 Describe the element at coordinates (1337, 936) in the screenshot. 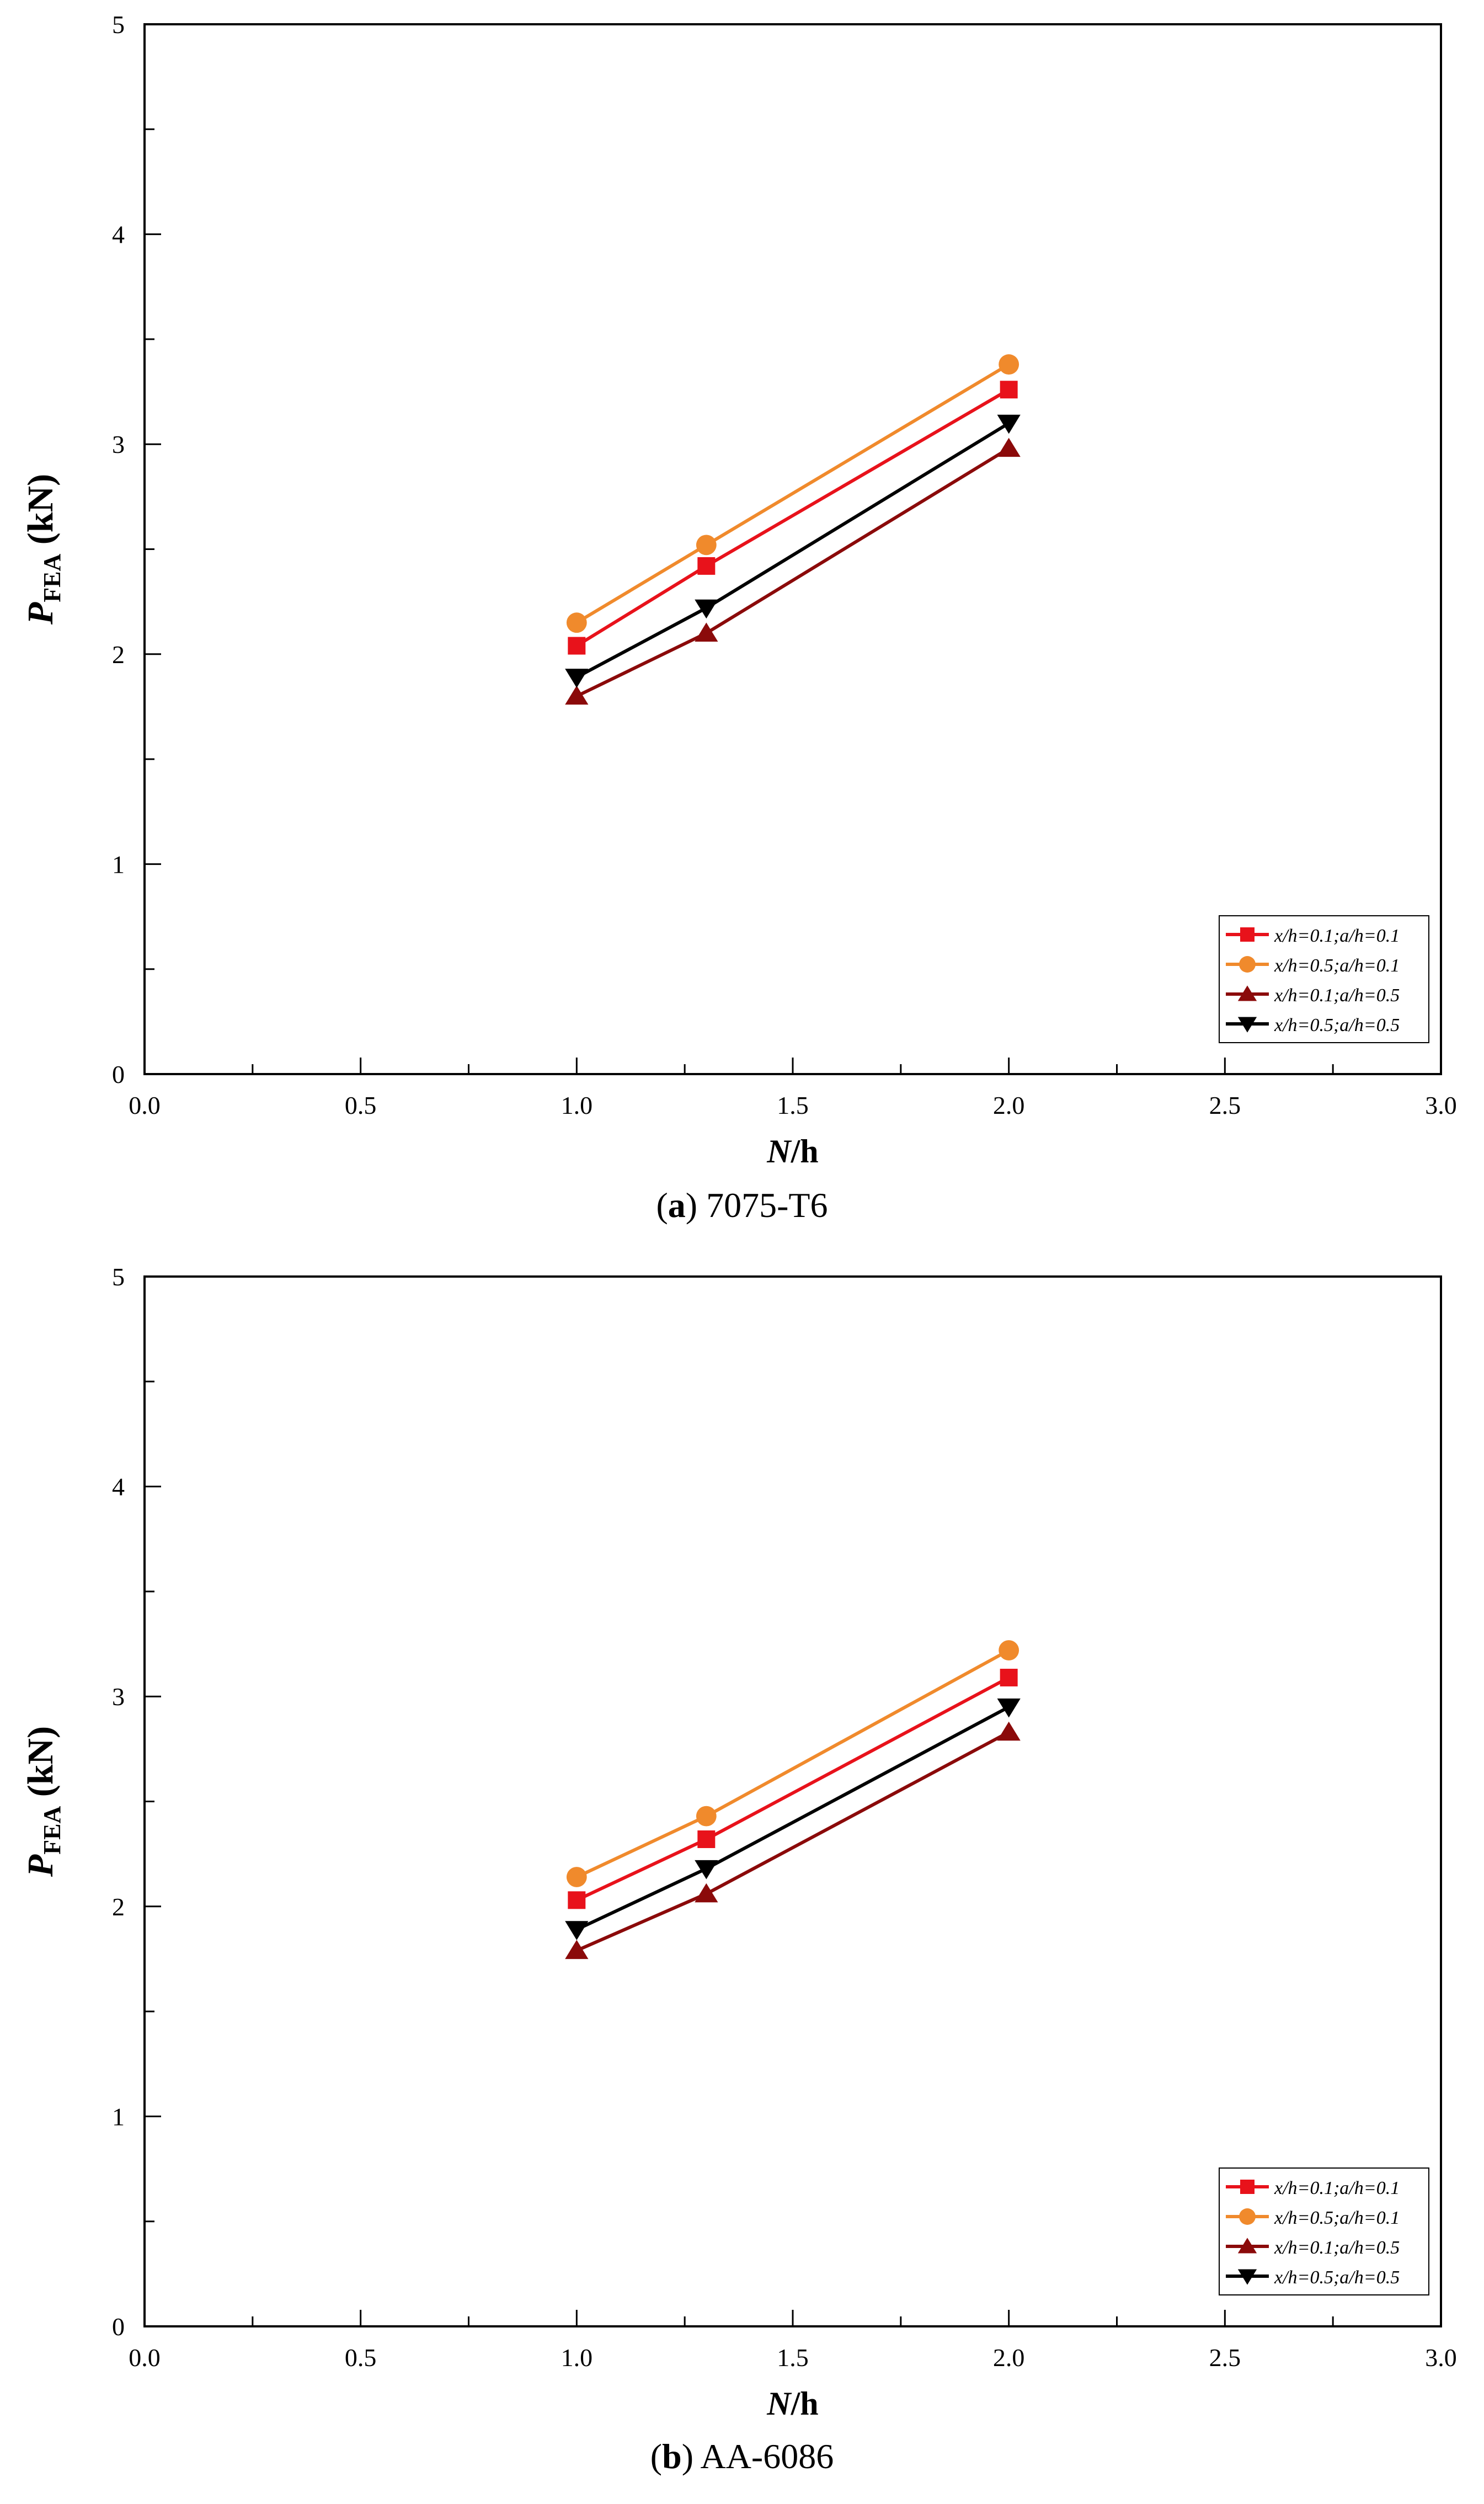

I see `chart-a-legend-label: x/h=0.1;a/h=0.1` at that location.